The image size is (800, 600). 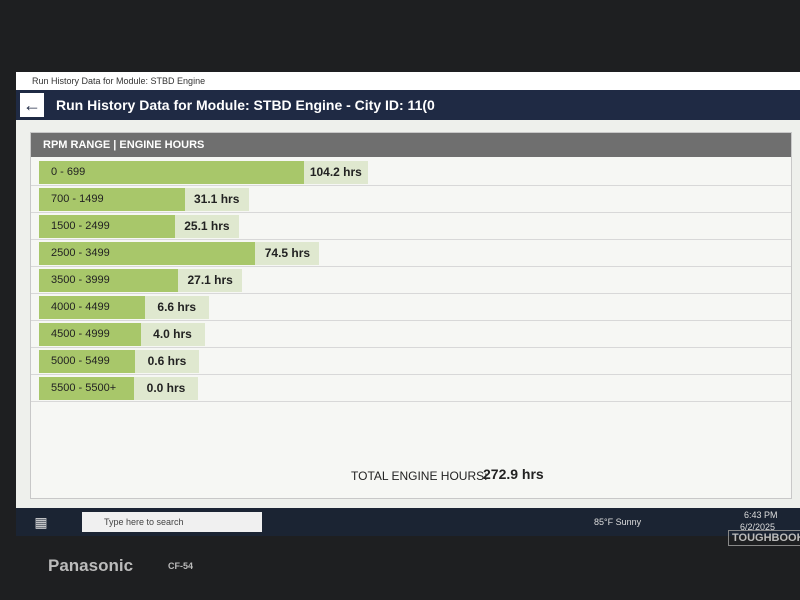 I want to click on window-title: Run History Data for Module: STBD Engine, so click(x=408, y=81).